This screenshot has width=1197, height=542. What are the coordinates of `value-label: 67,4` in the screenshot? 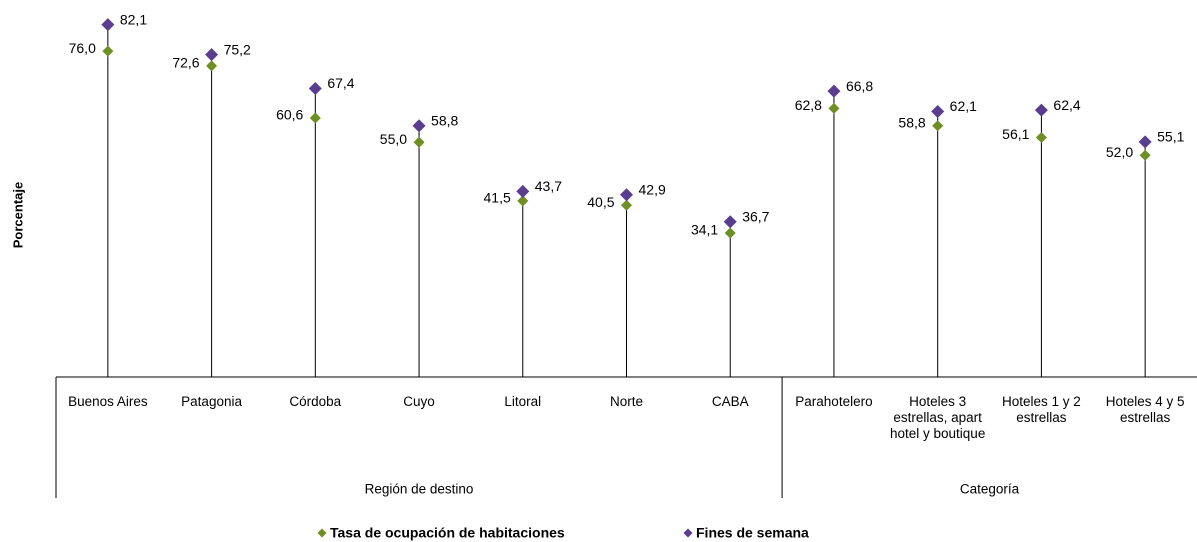 It's located at (340, 83).